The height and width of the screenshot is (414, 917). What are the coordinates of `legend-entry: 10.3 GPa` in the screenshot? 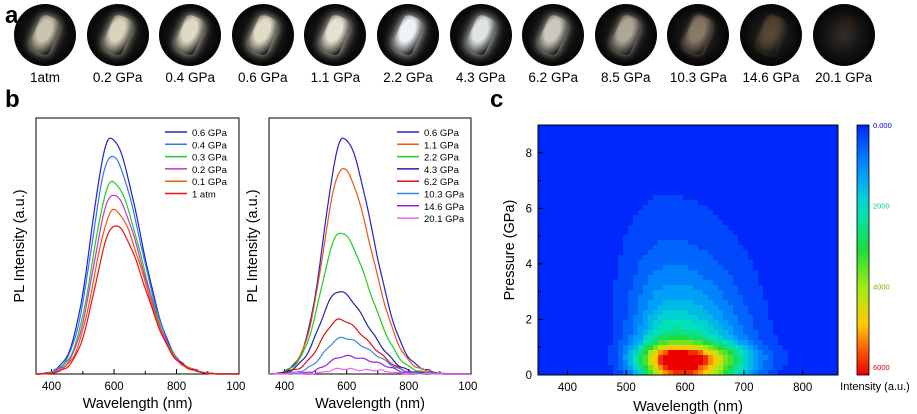 It's located at (444, 195).